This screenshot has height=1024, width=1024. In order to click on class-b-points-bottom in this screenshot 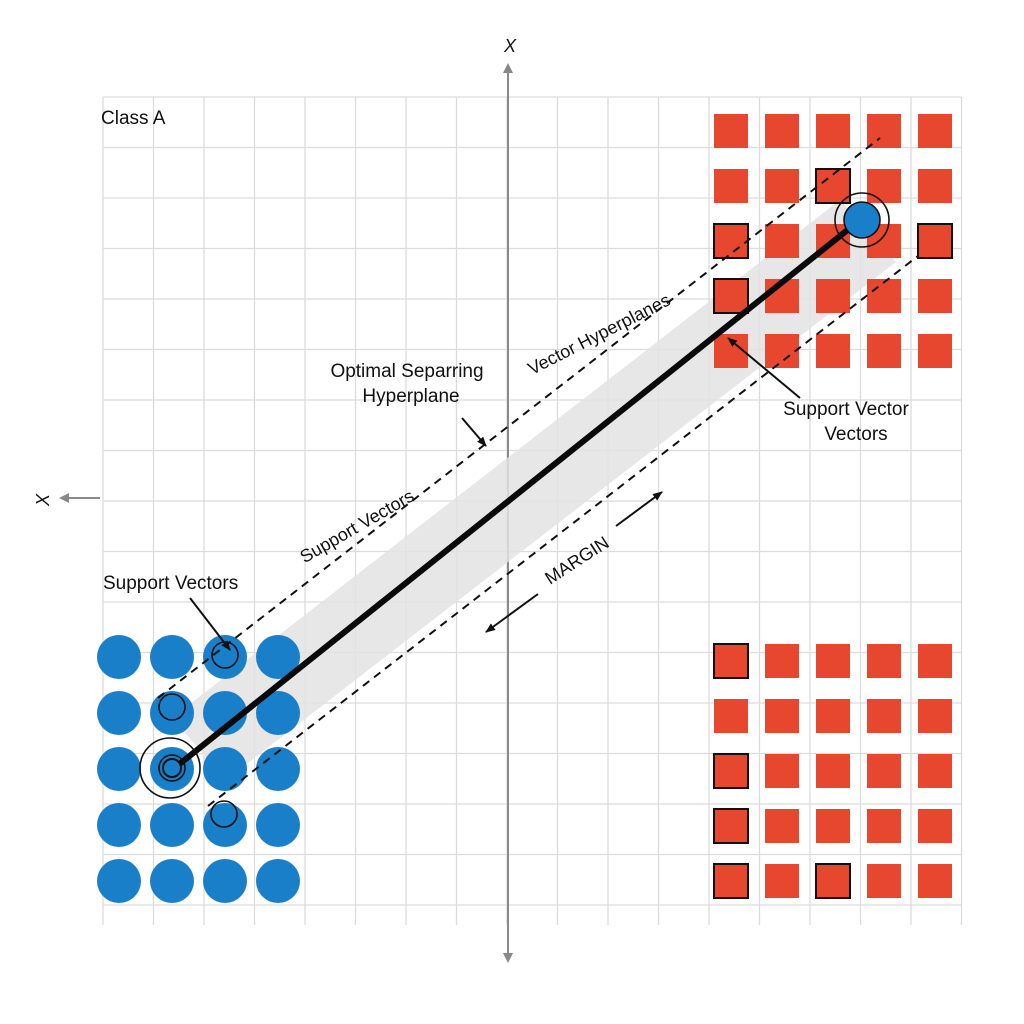, I will do `click(832, 771)`.